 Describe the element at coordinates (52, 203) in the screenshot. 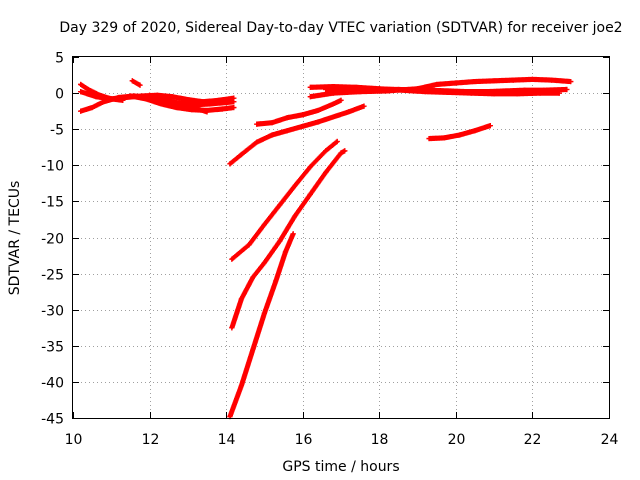

I see `y-tick-label: -15` at that location.